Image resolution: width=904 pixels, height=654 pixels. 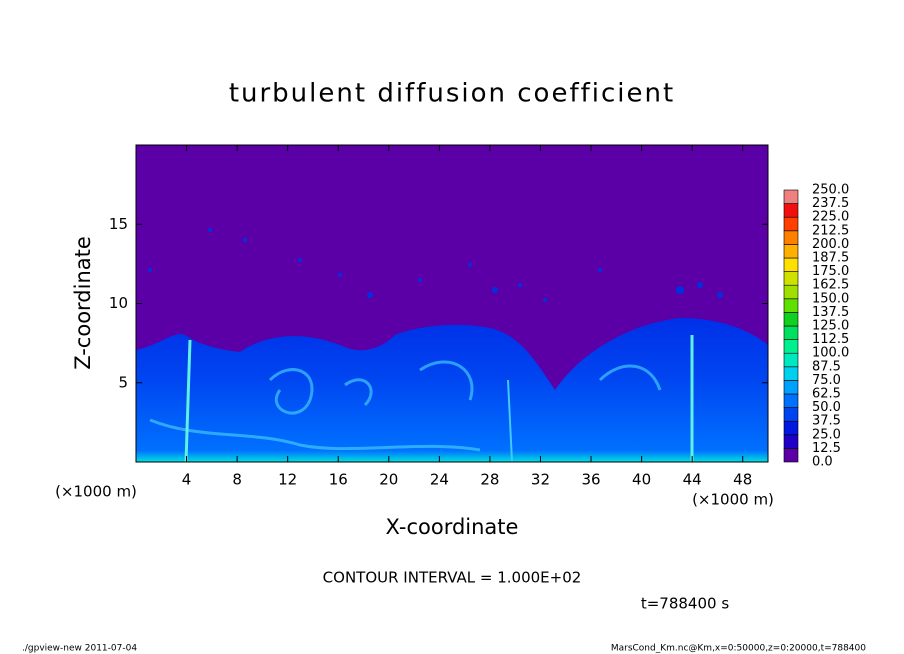 What do you see at coordinates (388, 480) in the screenshot?
I see `x-tick-label: 20` at bounding box center [388, 480].